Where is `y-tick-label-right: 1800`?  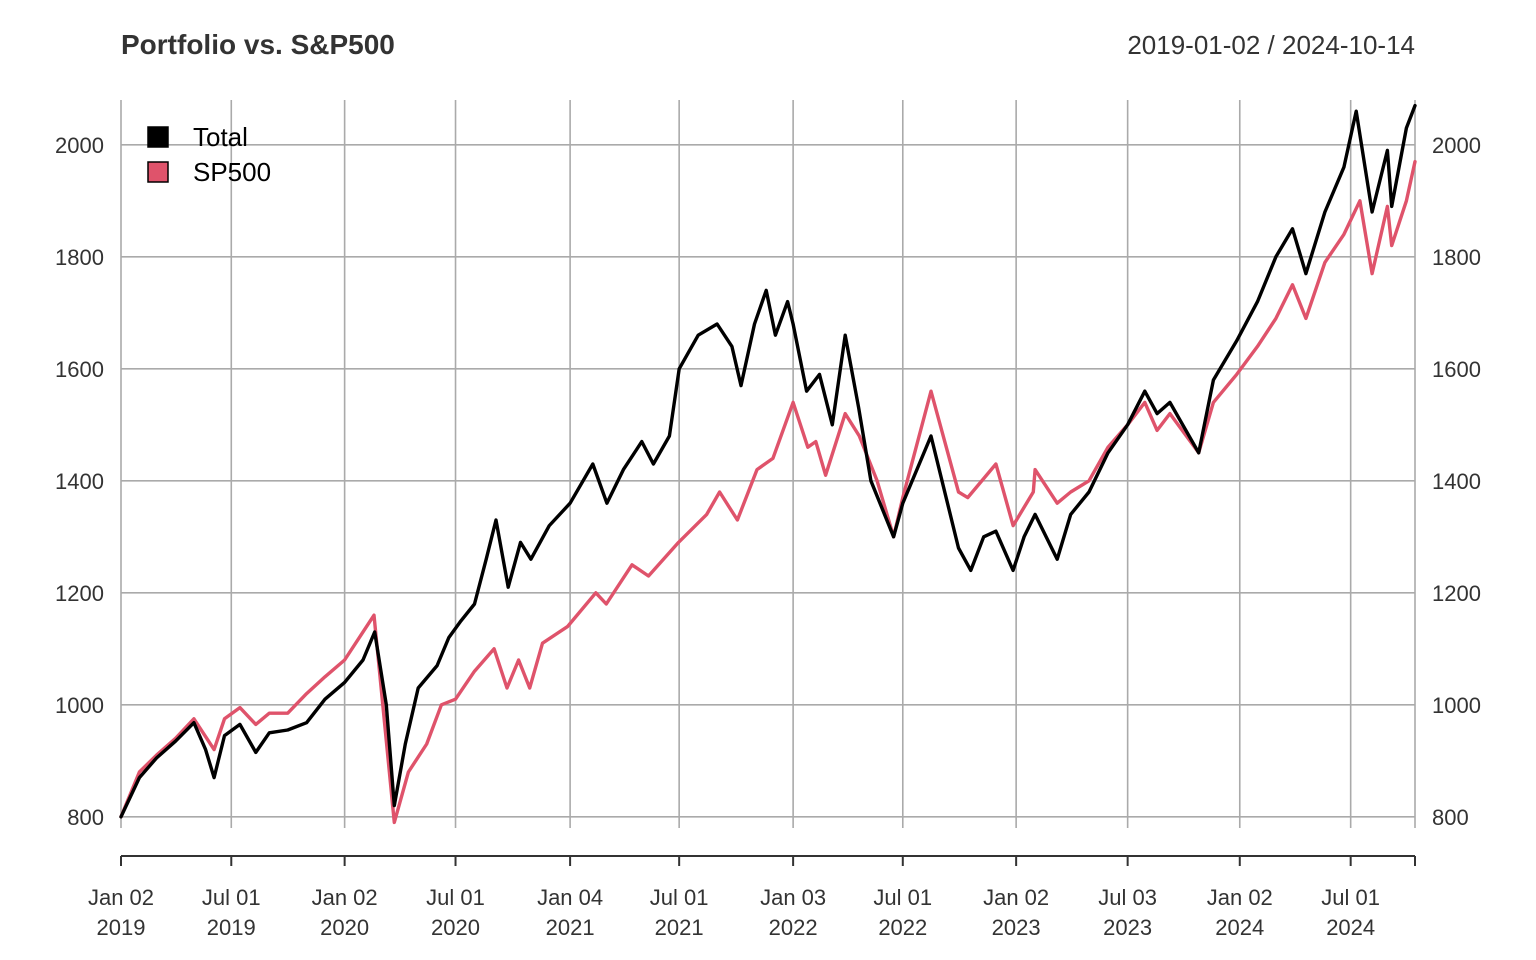
y-tick-label-right: 1800 is located at coordinates (1456, 257).